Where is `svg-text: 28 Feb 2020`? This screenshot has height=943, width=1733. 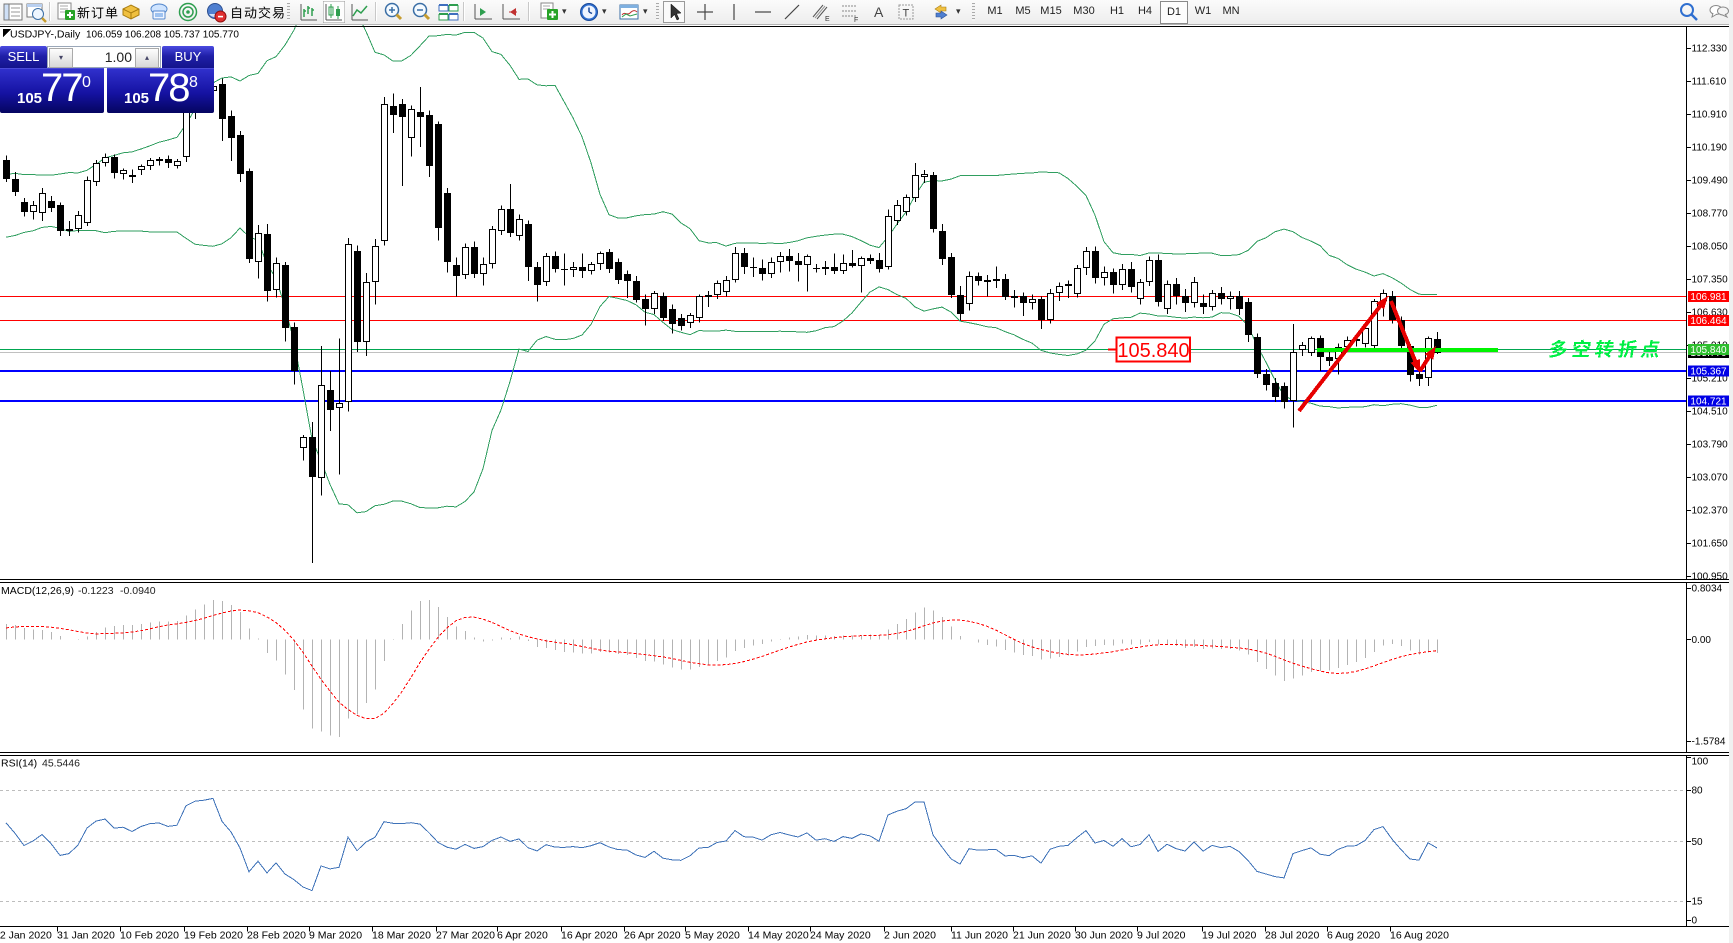
svg-text: 28 Feb 2020 is located at coordinates (276, 936).